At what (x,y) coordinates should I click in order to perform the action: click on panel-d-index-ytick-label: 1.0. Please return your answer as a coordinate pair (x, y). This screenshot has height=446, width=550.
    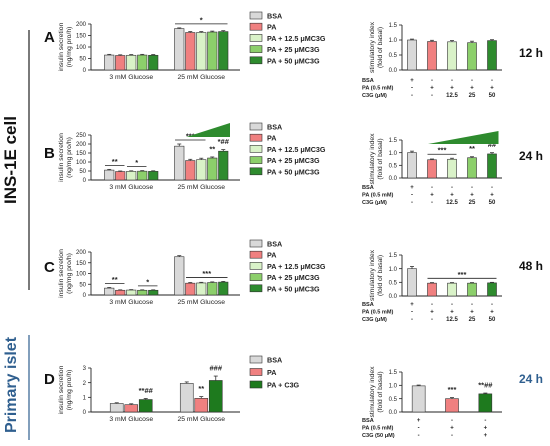
    Looking at the image, I should click on (393, 387).